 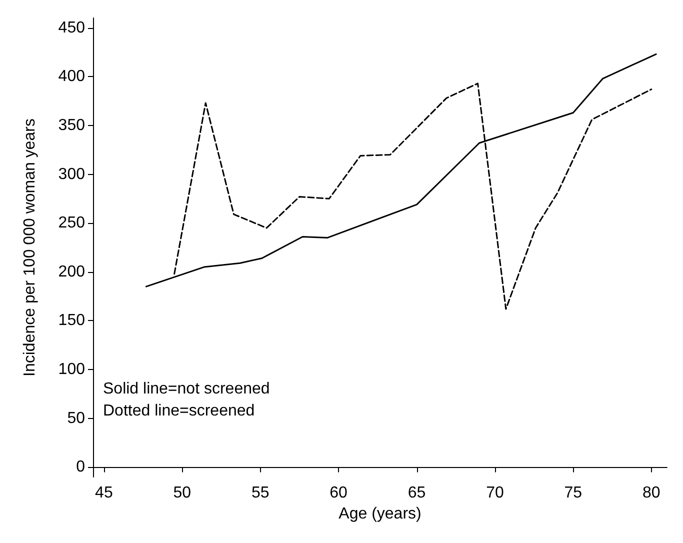 I want to click on y-tick-label: 400, so click(x=72, y=77).